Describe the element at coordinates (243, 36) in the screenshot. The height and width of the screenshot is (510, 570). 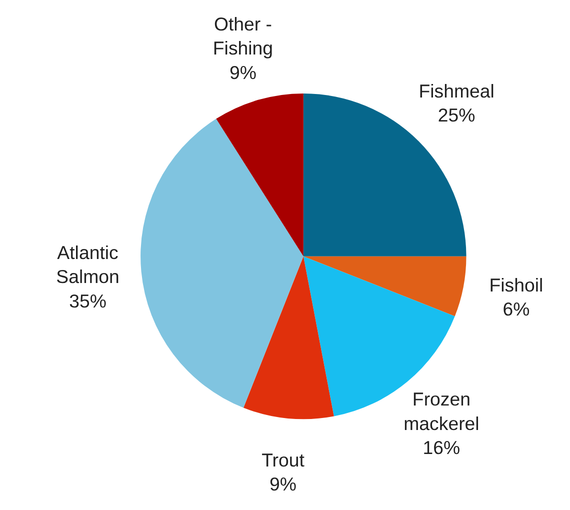
I see `slice-label: Other - Fishing` at that location.